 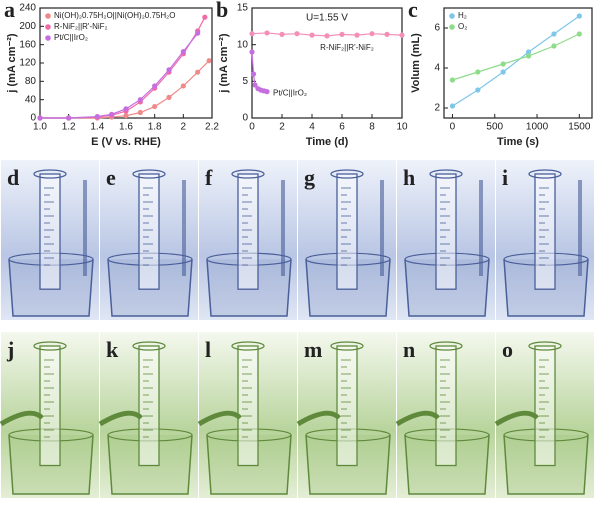 I want to click on legend-label: O₂, so click(x=462, y=26).